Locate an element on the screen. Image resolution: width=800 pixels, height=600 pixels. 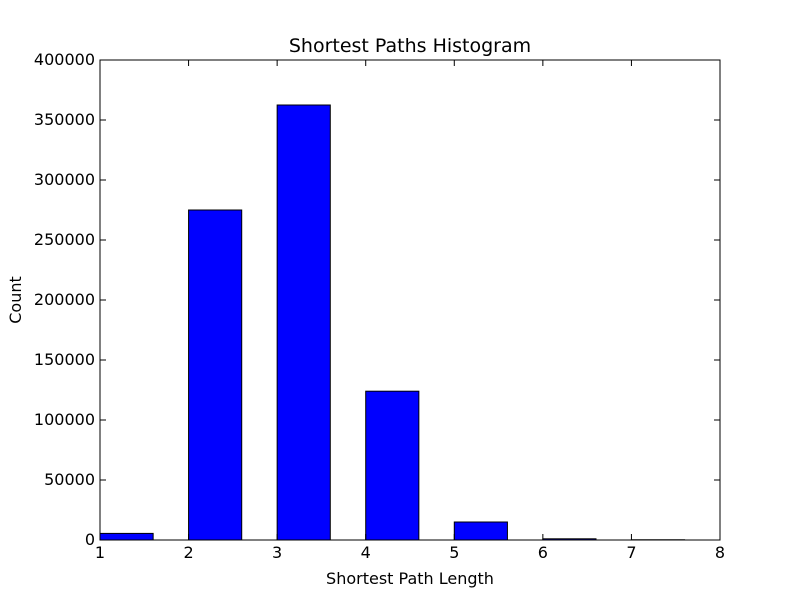
y-tick-label: 100000 is located at coordinates (64, 419).